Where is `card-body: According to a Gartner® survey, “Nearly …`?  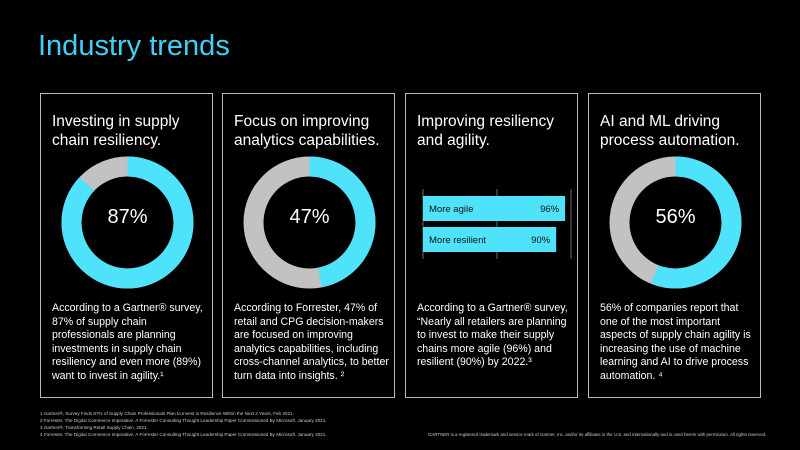
card-body: According to a Gartner® survey, “Nearly … is located at coordinates (492, 335).